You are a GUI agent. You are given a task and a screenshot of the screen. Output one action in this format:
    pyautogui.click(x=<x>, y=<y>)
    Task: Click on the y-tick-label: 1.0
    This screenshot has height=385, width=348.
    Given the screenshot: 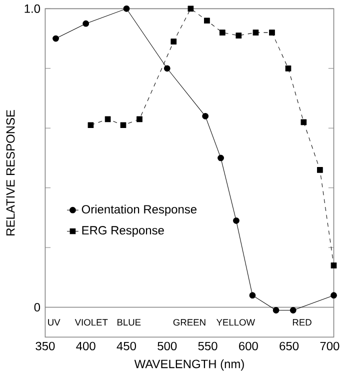 What is the action you would take?
    pyautogui.click(x=32, y=8)
    